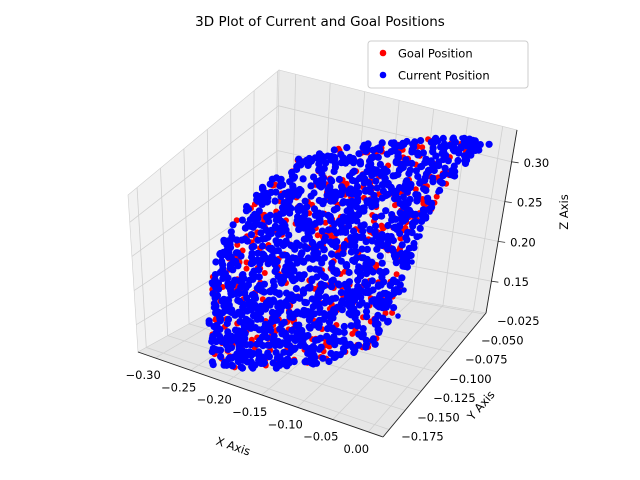 Image resolution: width=640 pixels, height=480 pixels. I want to click on y-tick-label: −0.025, so click(518, 321).